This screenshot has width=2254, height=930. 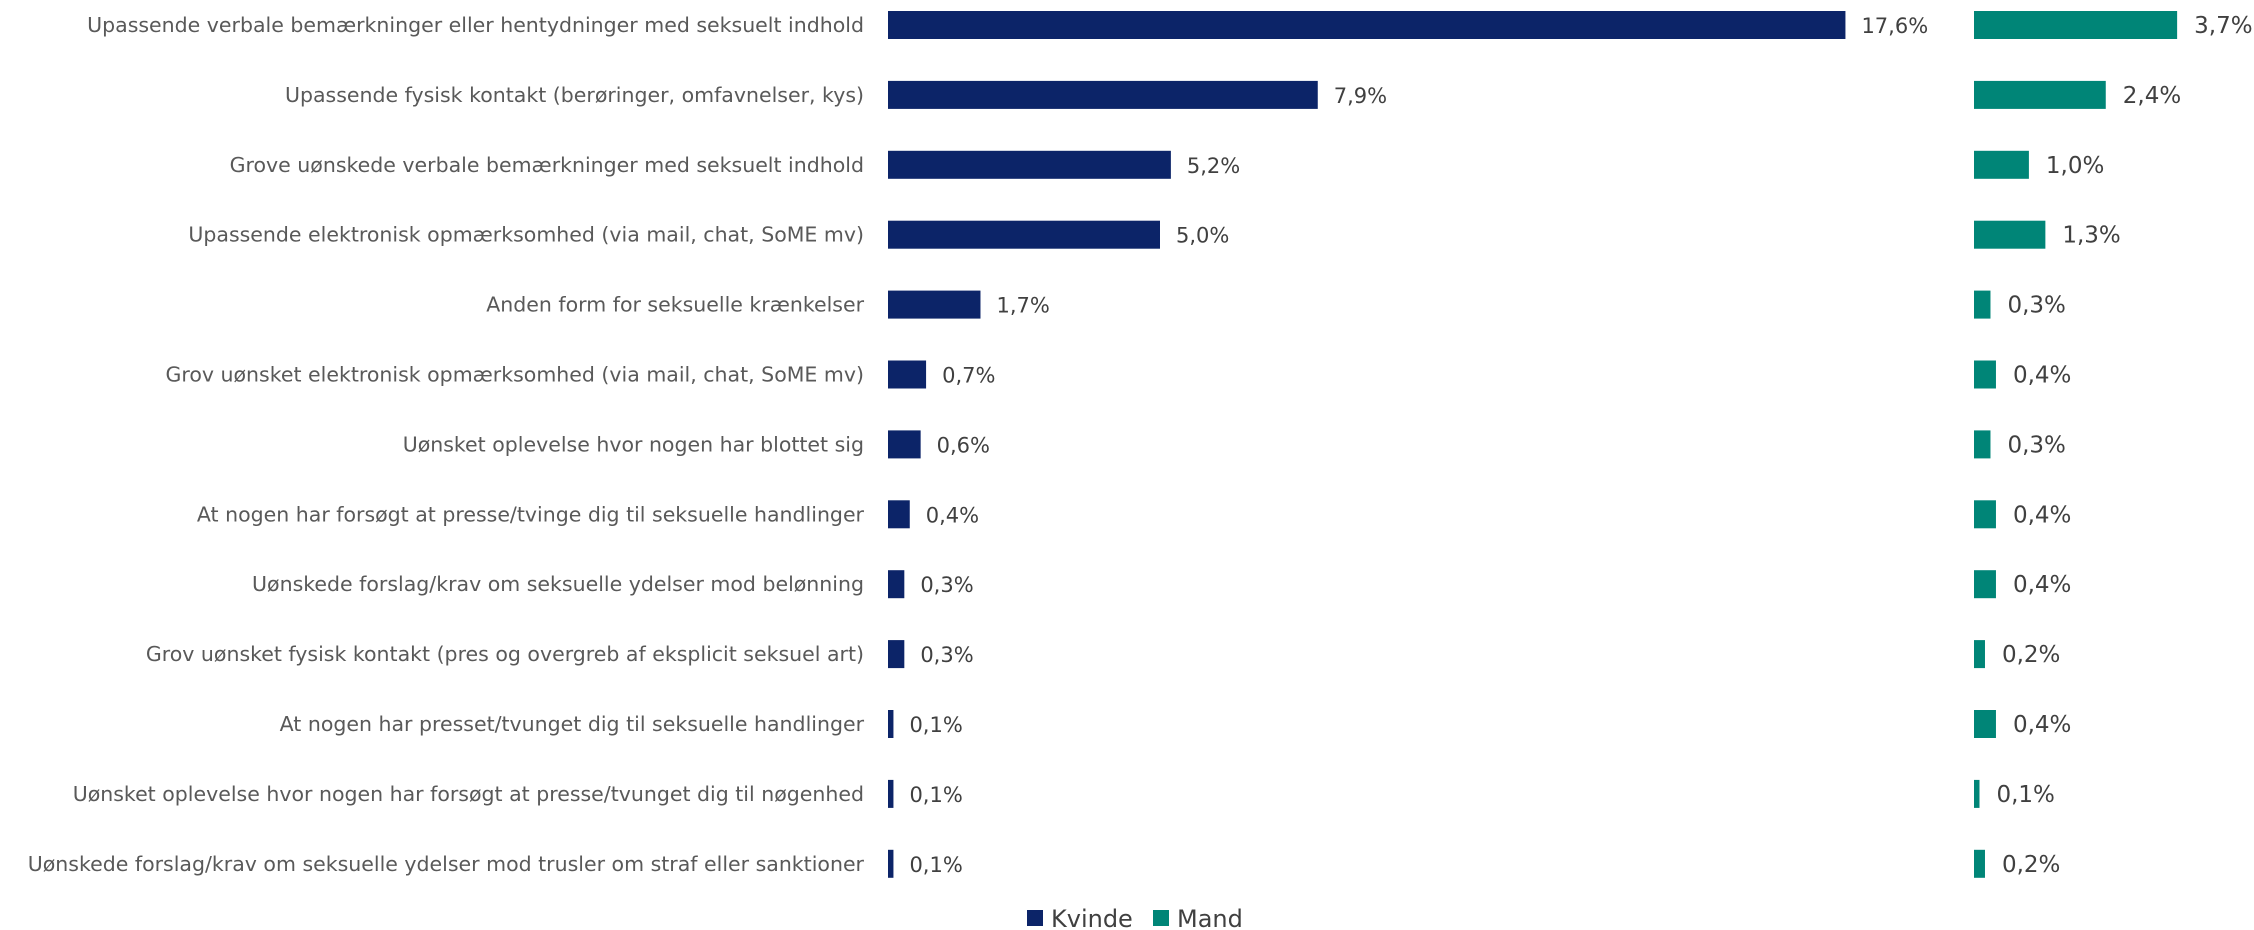 What do you see at coordinates (952, 515) in the screenshot?
I see `data-label-kvinde: 0,4%` at bounding box center [952, 515].